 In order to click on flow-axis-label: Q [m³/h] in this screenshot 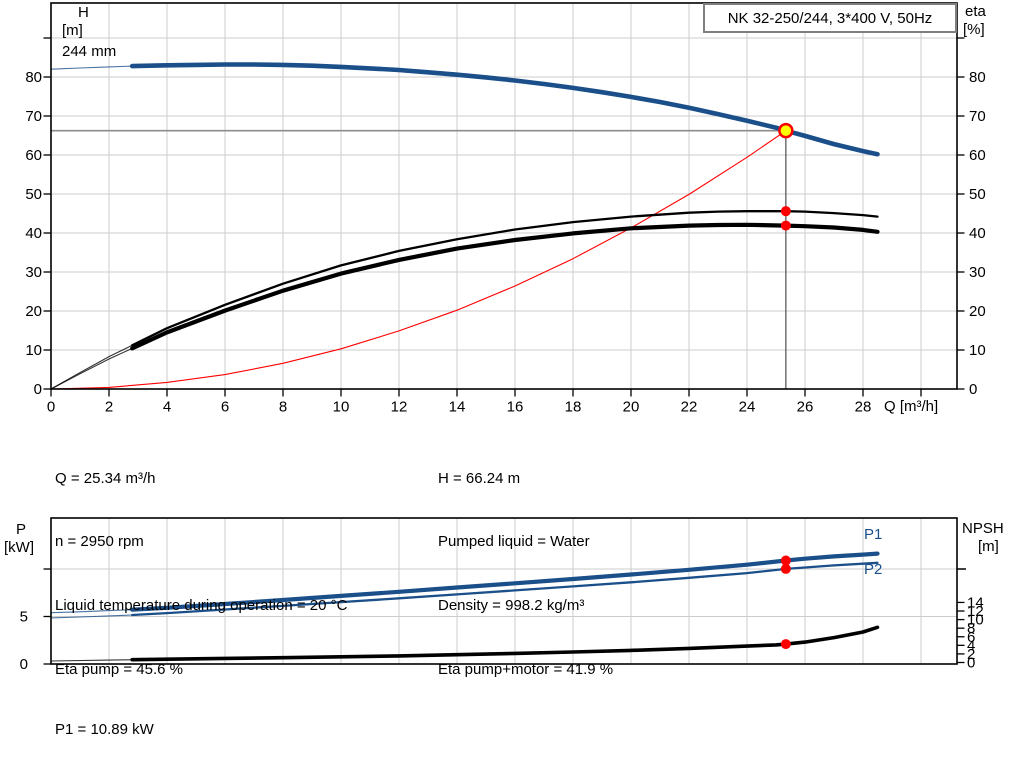, I will do `click(911, 406)`.